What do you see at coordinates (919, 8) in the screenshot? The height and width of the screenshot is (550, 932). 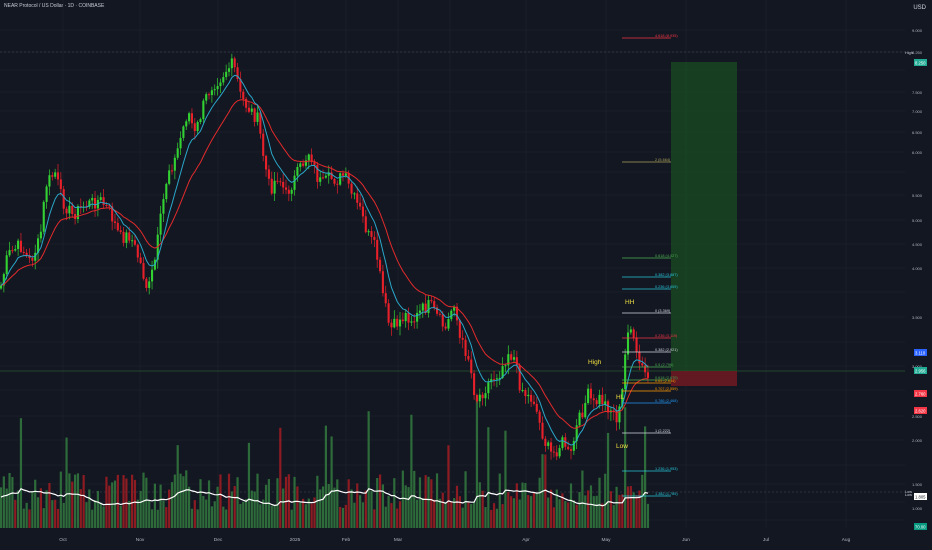 I see `currency-label: USD` at bounding box center [919, 8].